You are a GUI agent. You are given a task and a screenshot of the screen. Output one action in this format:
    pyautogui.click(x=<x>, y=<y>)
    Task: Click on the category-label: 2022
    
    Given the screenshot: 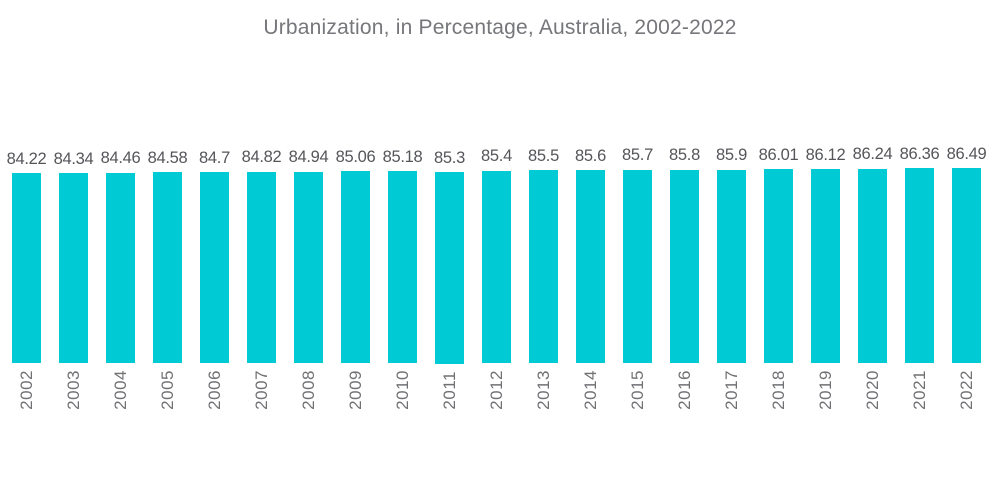 What is the action you would take?
    pyautogui.click(x=966, y=390)
    